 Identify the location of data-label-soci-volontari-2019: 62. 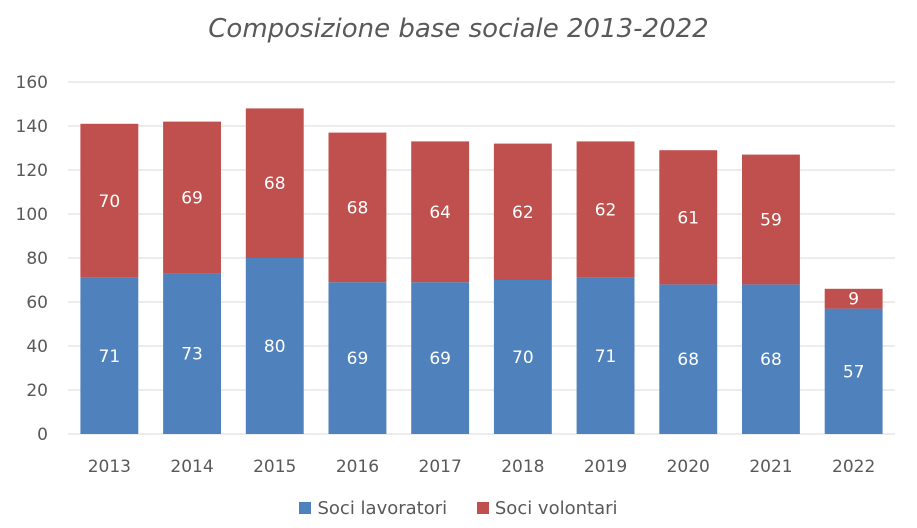
(606, 211).